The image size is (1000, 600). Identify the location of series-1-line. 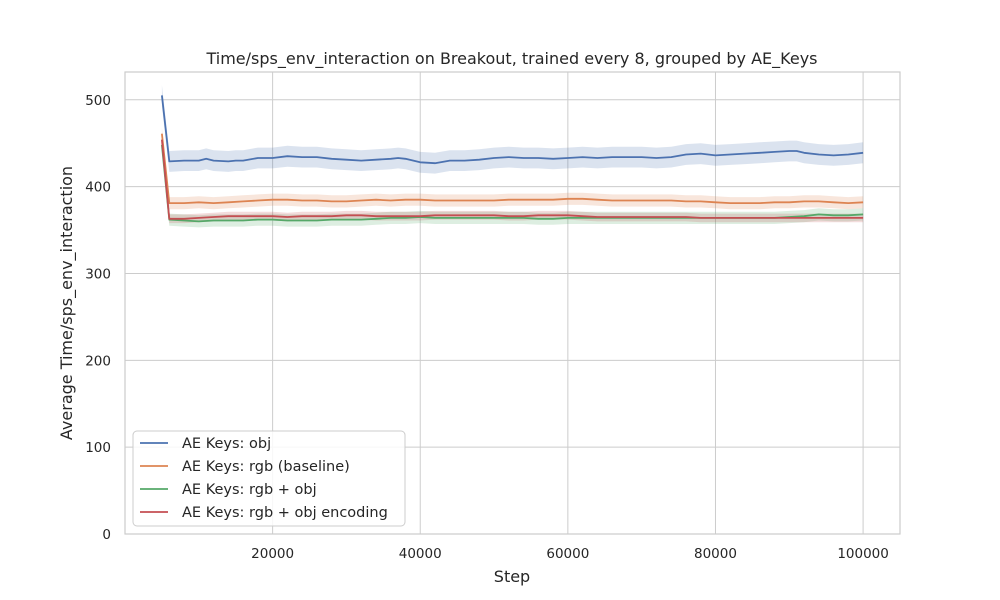
(512, 130).